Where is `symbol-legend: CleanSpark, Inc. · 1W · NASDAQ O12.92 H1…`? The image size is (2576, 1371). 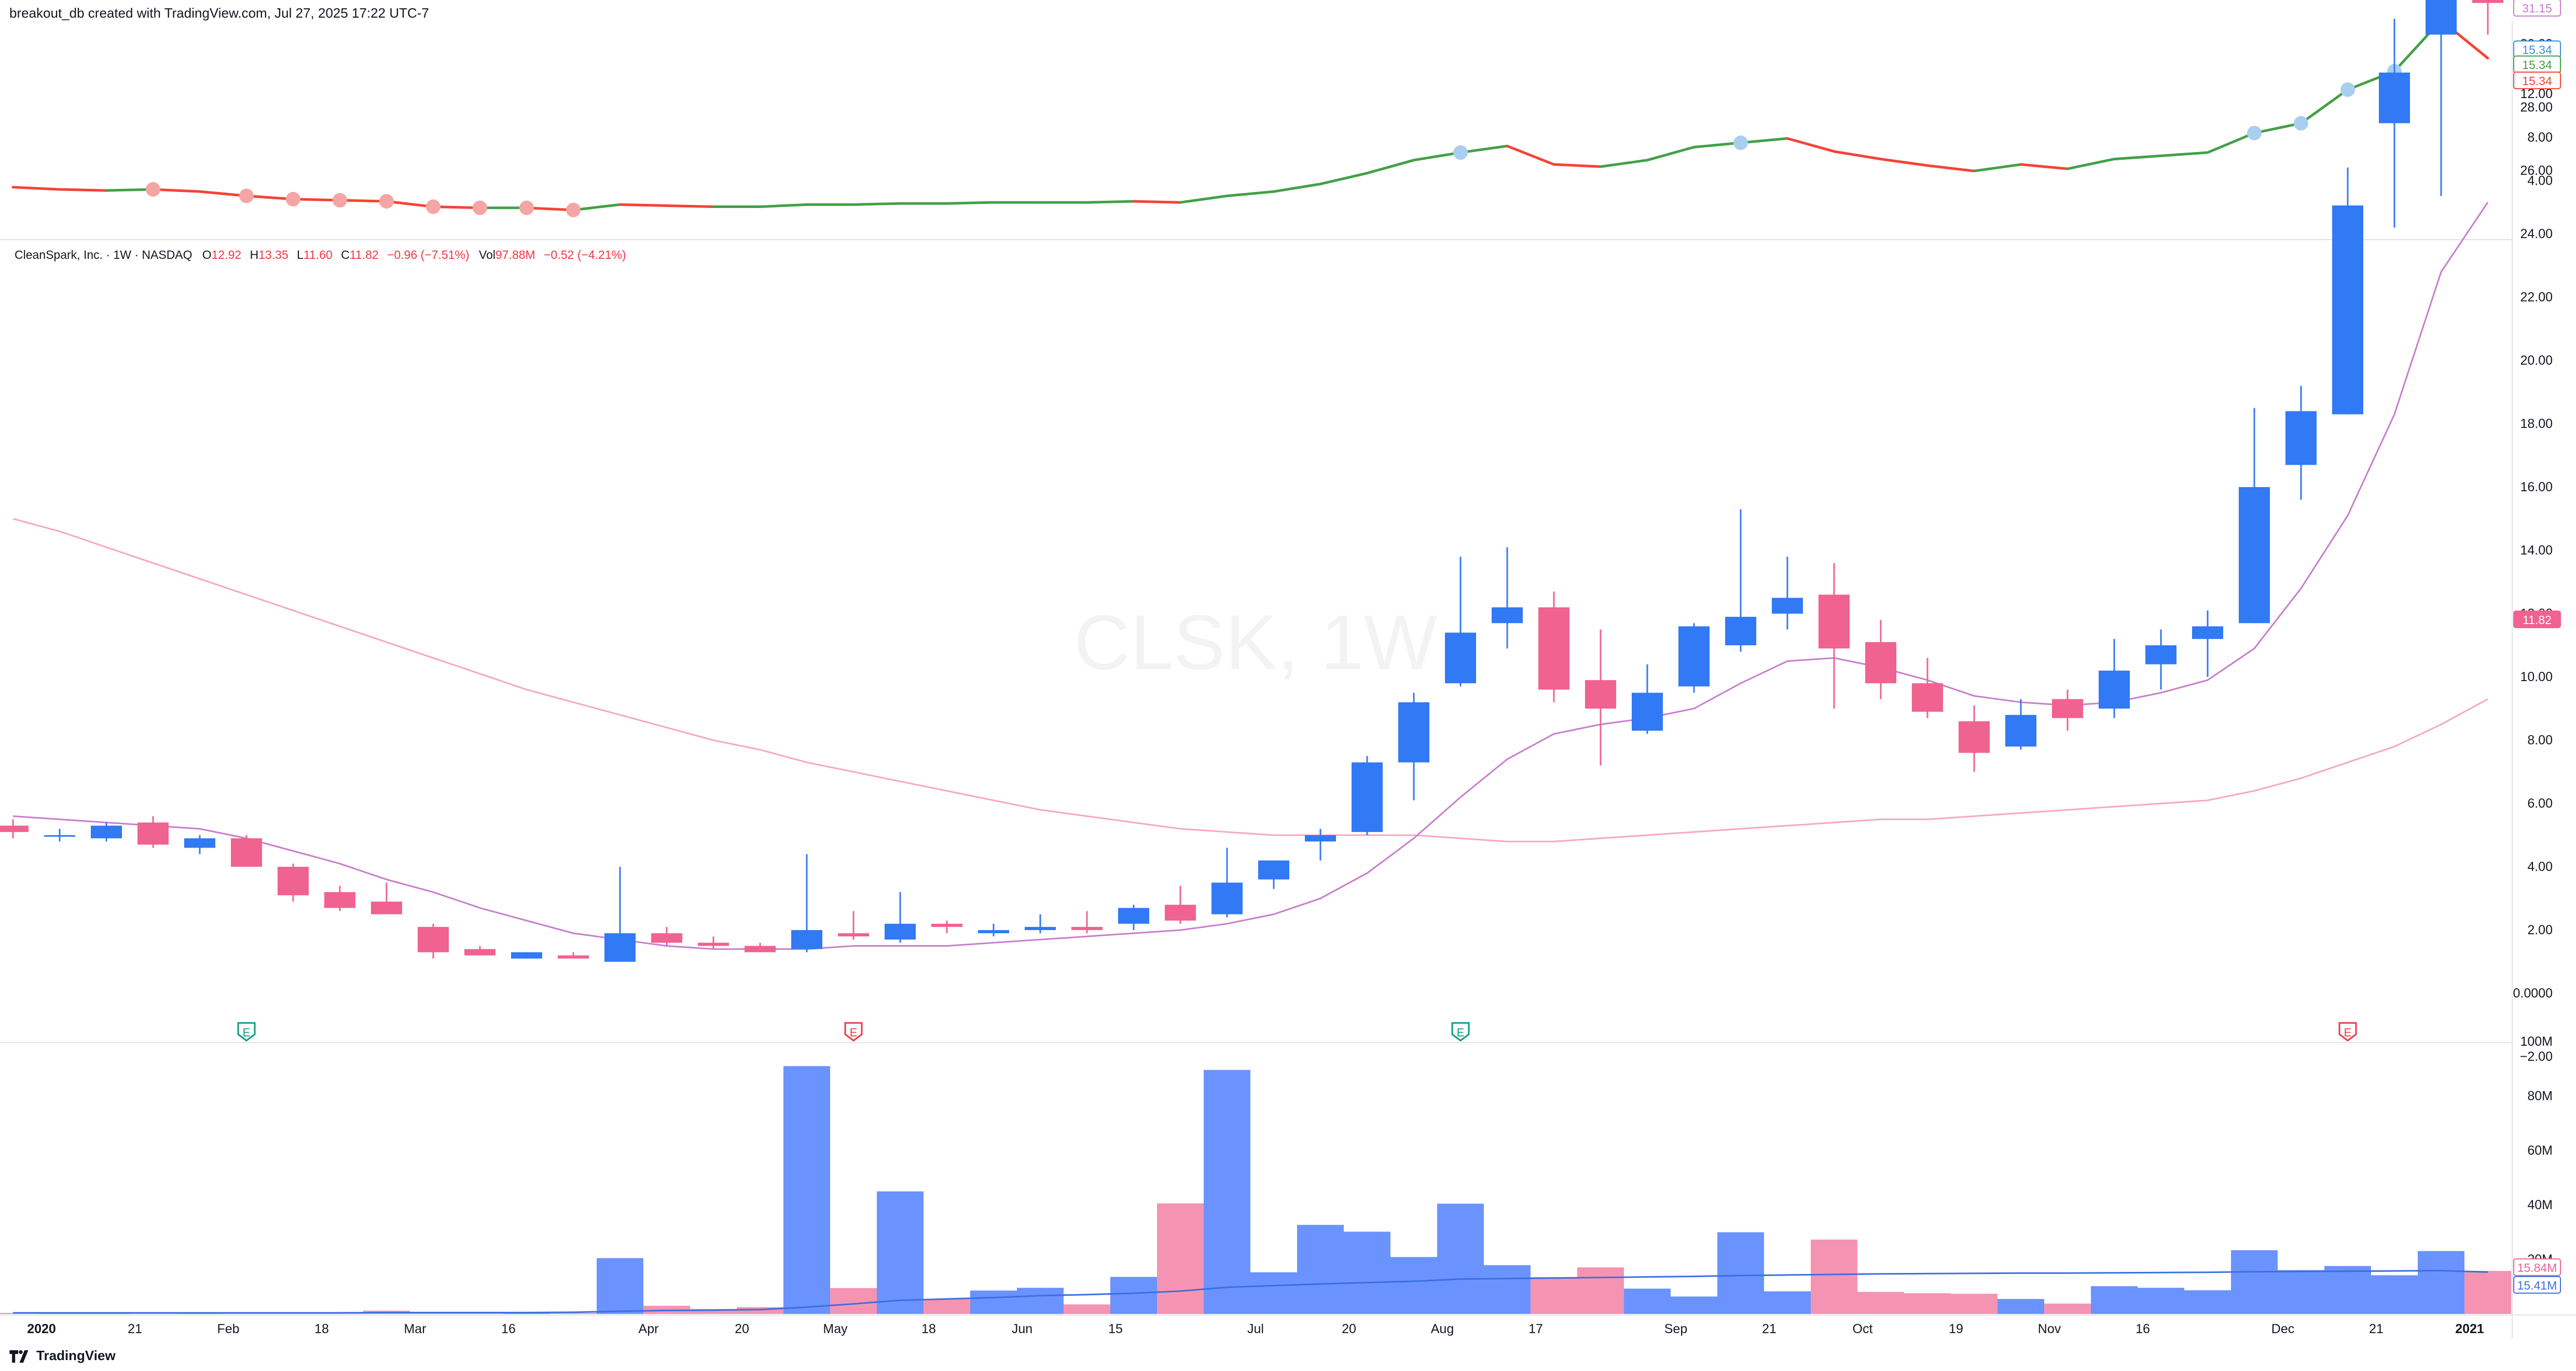
symbol-legend: CleanSpark, Inc. · 1W · NASDAQ O12.92 H1… is located at coordinates (320, 255).